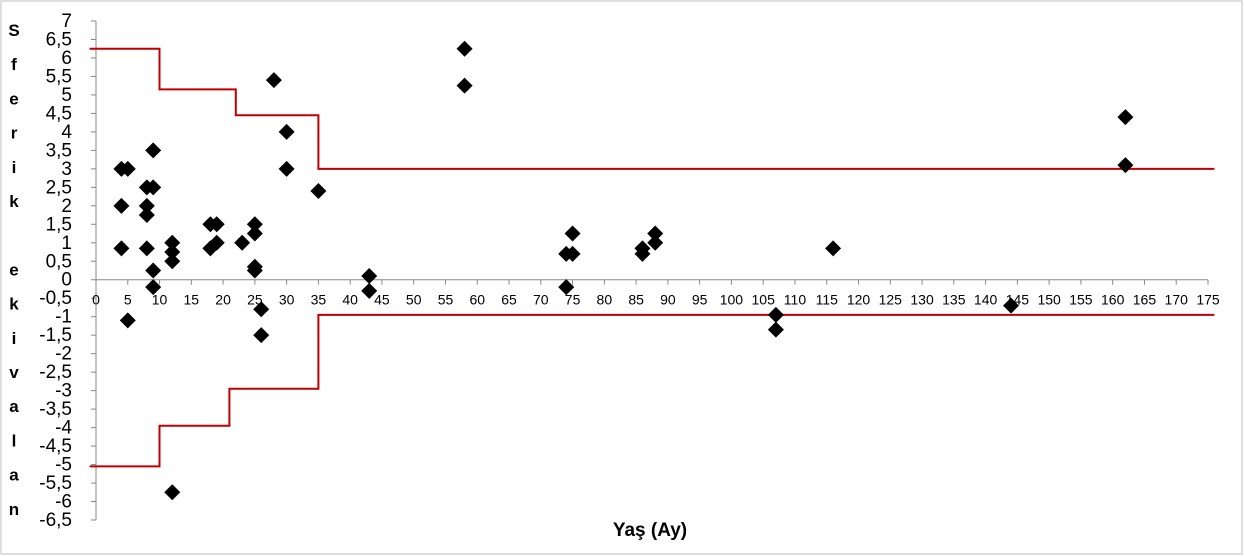 This screenshot has width=1244, height=556. What do you see at coordinates (827, 300) in the screenshot?
I see `x-tick-label: 115` at bounding box center [827, 300].